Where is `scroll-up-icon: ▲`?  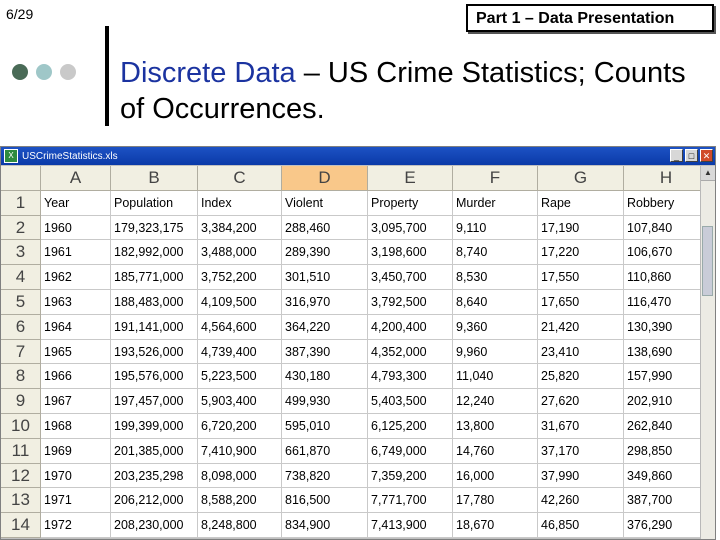
scroll-up-icon: ▲ is located at coordinates (708, 173).